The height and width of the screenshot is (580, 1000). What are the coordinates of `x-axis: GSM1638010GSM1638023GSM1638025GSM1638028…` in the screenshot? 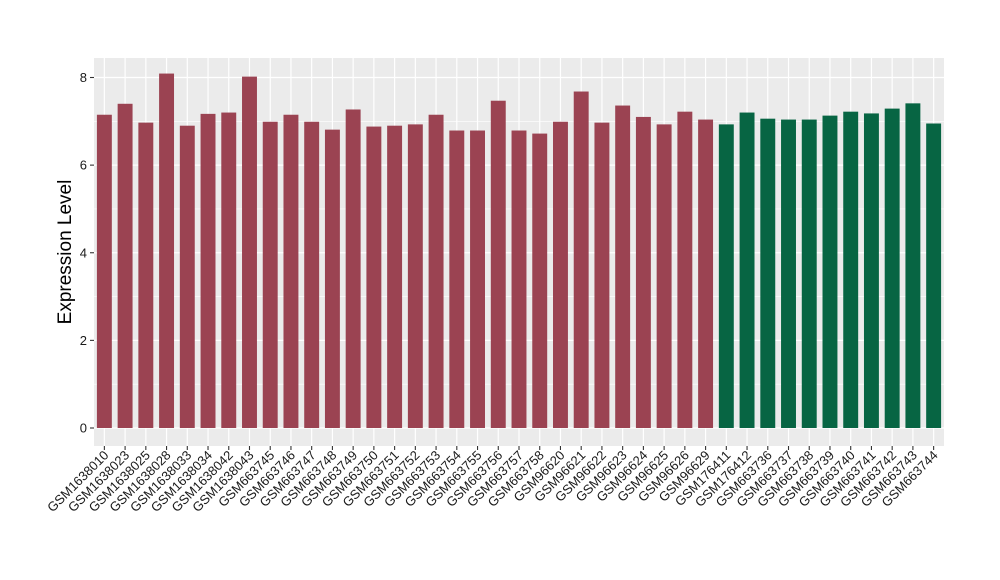 It's located at (492, 480).